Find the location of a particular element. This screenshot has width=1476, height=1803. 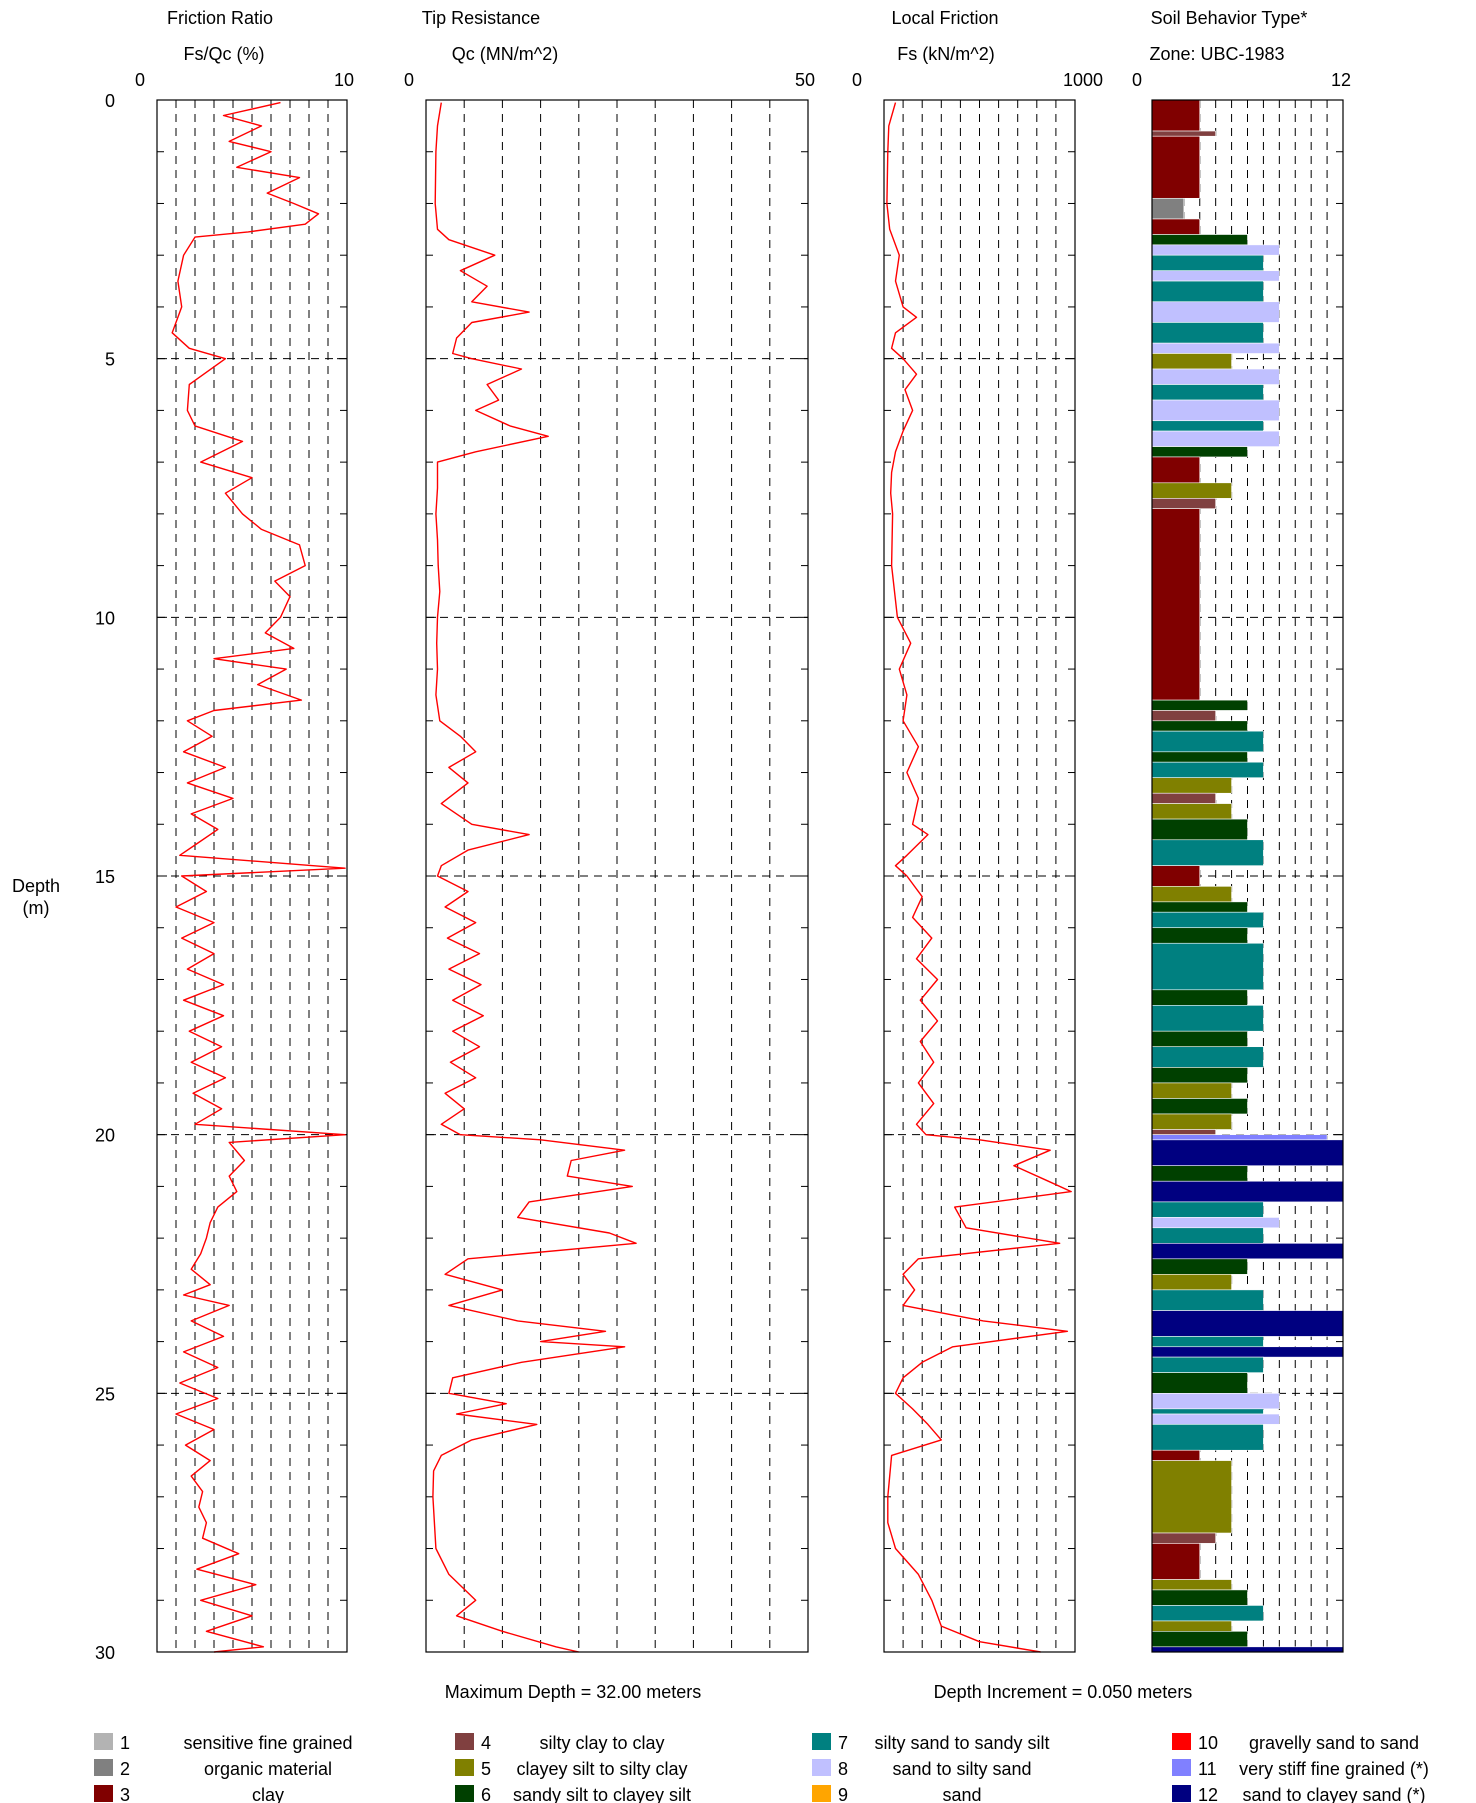

panel-xlabel: Fs (kN/m^2) is located at coordinates (945, 54).